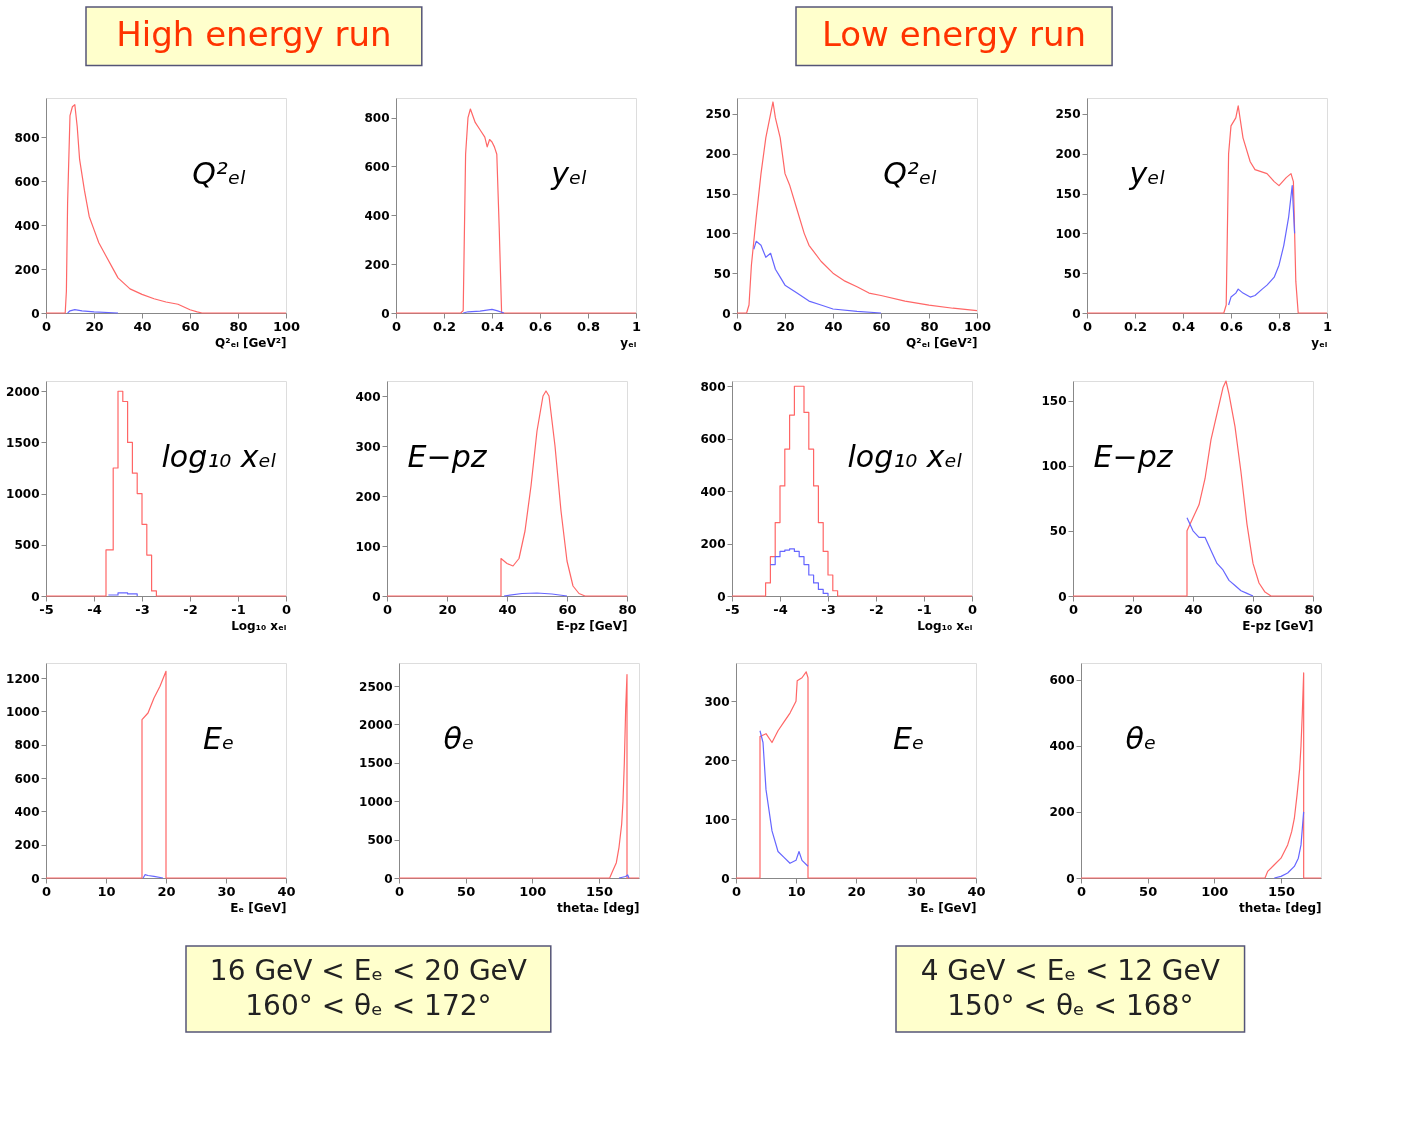  Describe the element at coordinates (1135, 326) in the screenshot. I see `x-tick-label: 0.2` at that location.